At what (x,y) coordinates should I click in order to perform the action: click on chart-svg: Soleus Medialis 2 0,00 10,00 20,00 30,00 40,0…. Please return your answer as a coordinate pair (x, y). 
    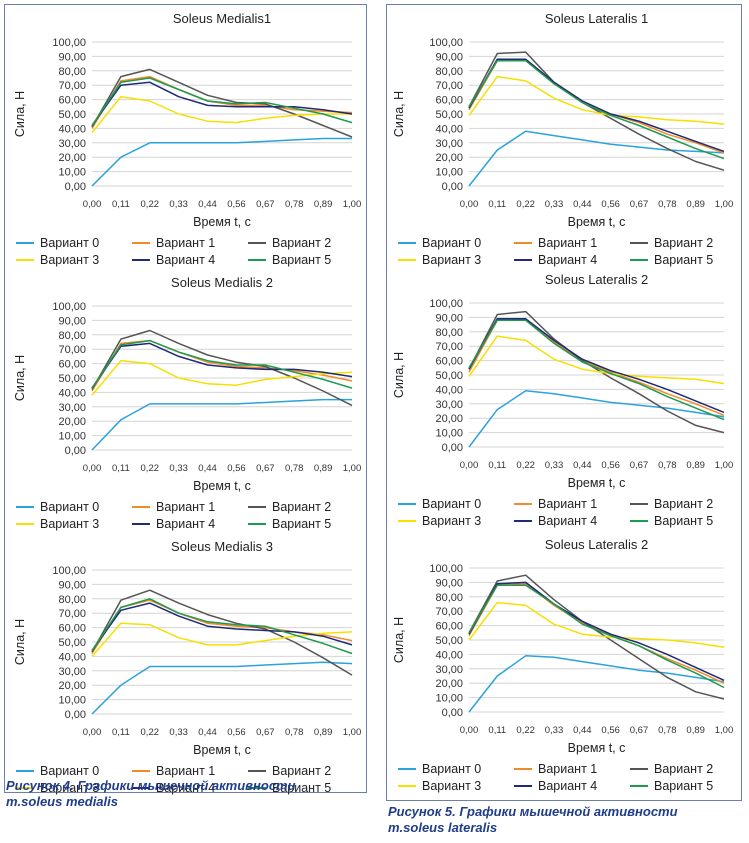
    Looking at the image, I should click on (187, 403).